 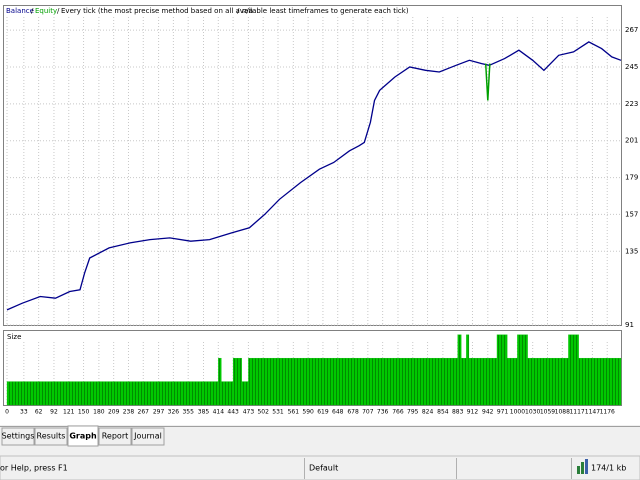 What do you see at coordinates (592, 412) in the screenshot?
I see `x-tick-label: 1147` at bounding box center [592, 412].